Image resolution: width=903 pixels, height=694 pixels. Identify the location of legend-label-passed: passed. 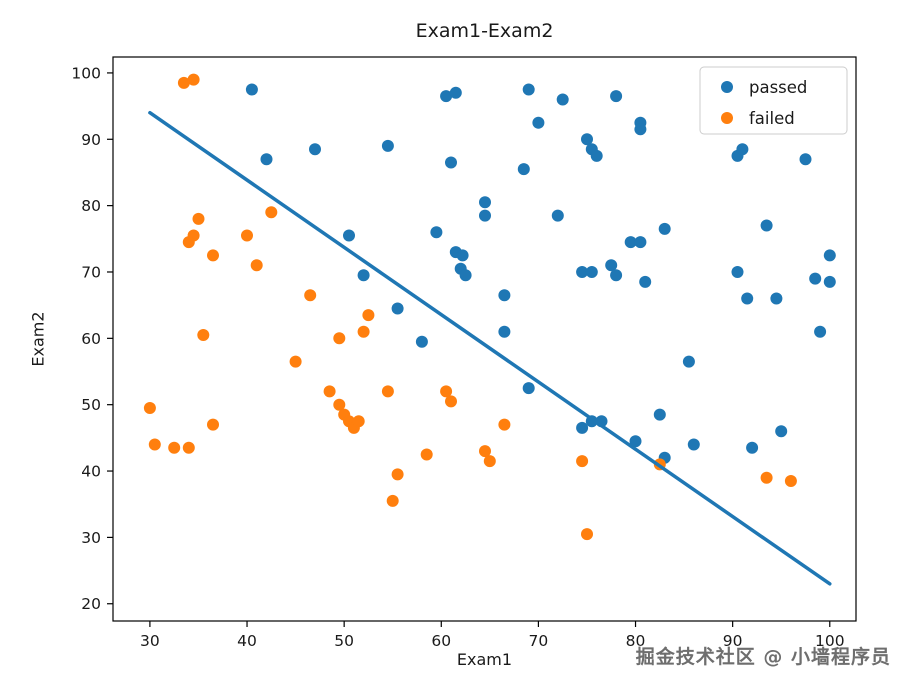
(778, 87).